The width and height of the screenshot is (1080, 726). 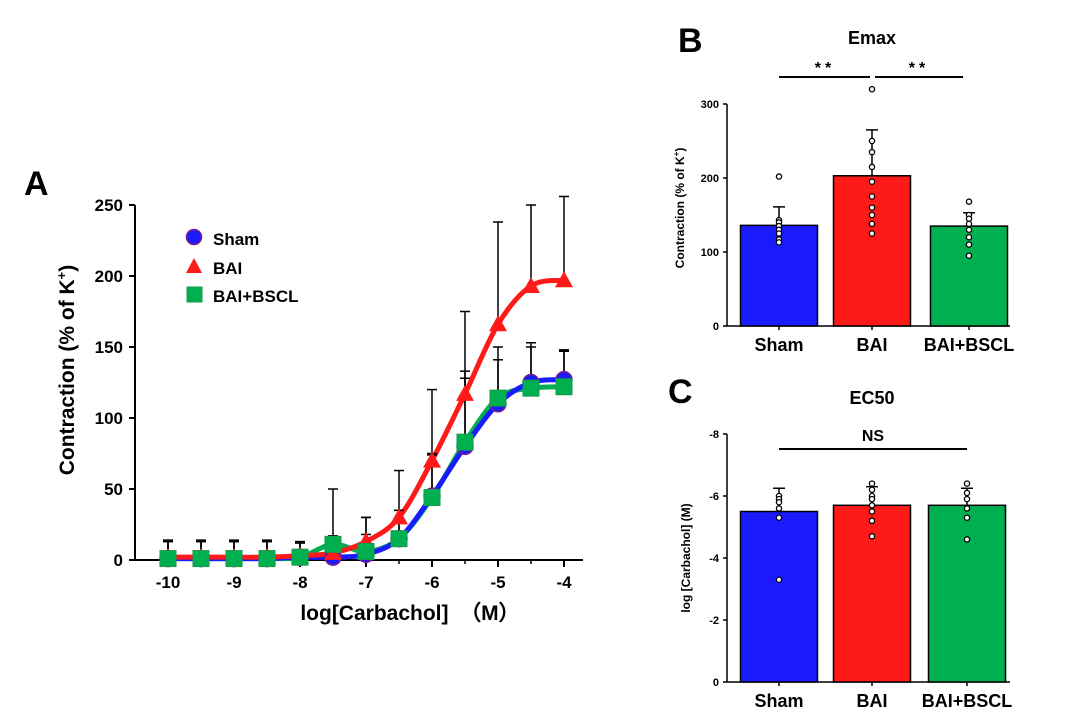 What do you see at coordinates (714, 621) in the screenshot?
I see `panel-c-y-tick-label: -2` at bounding box center [714, 621].